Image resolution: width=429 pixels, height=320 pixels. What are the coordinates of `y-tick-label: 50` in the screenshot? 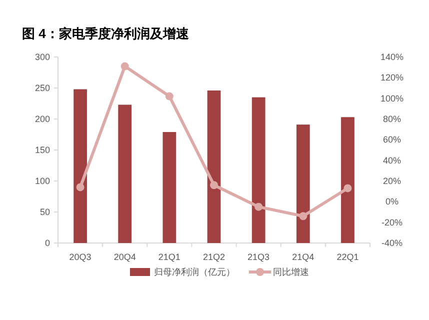 It's located at (45, 212).